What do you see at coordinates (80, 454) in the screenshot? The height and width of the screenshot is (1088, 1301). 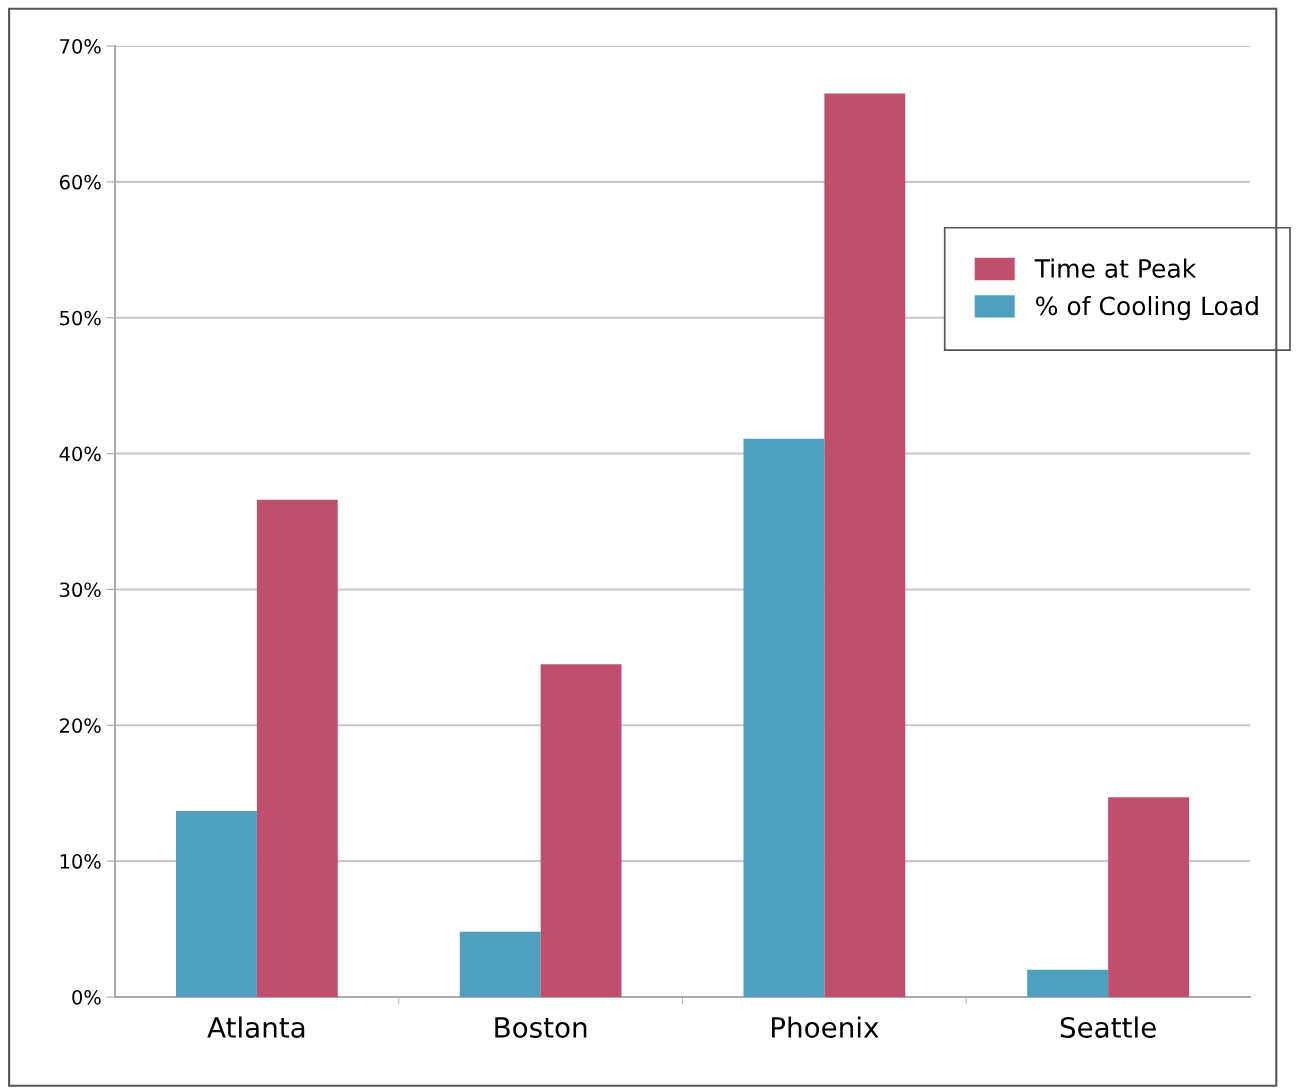 I see `y-tick-label: 40%` at bounding box center [80, 454].